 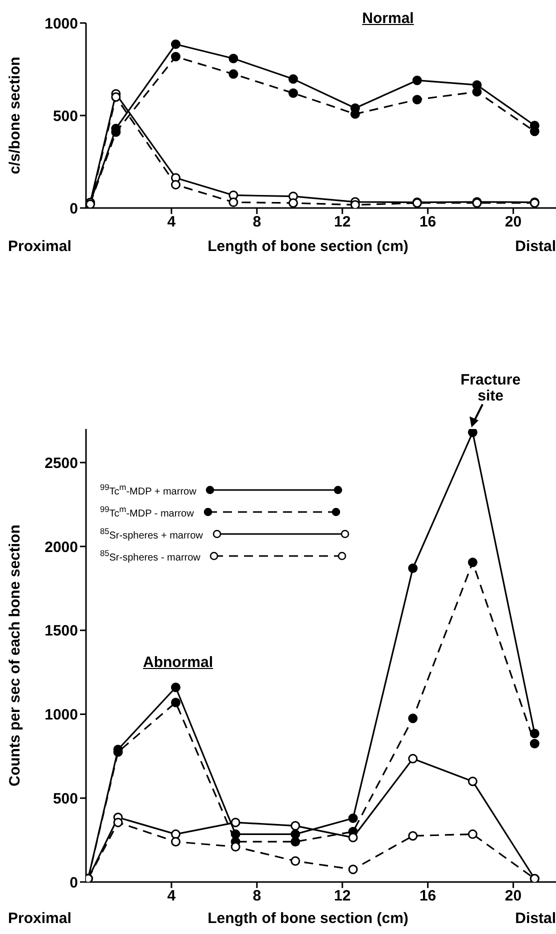 What do you see at coordinates (61, 631) in the screenshot?
I see `y-tick-label: 1500` at bounding box center [61, 631].